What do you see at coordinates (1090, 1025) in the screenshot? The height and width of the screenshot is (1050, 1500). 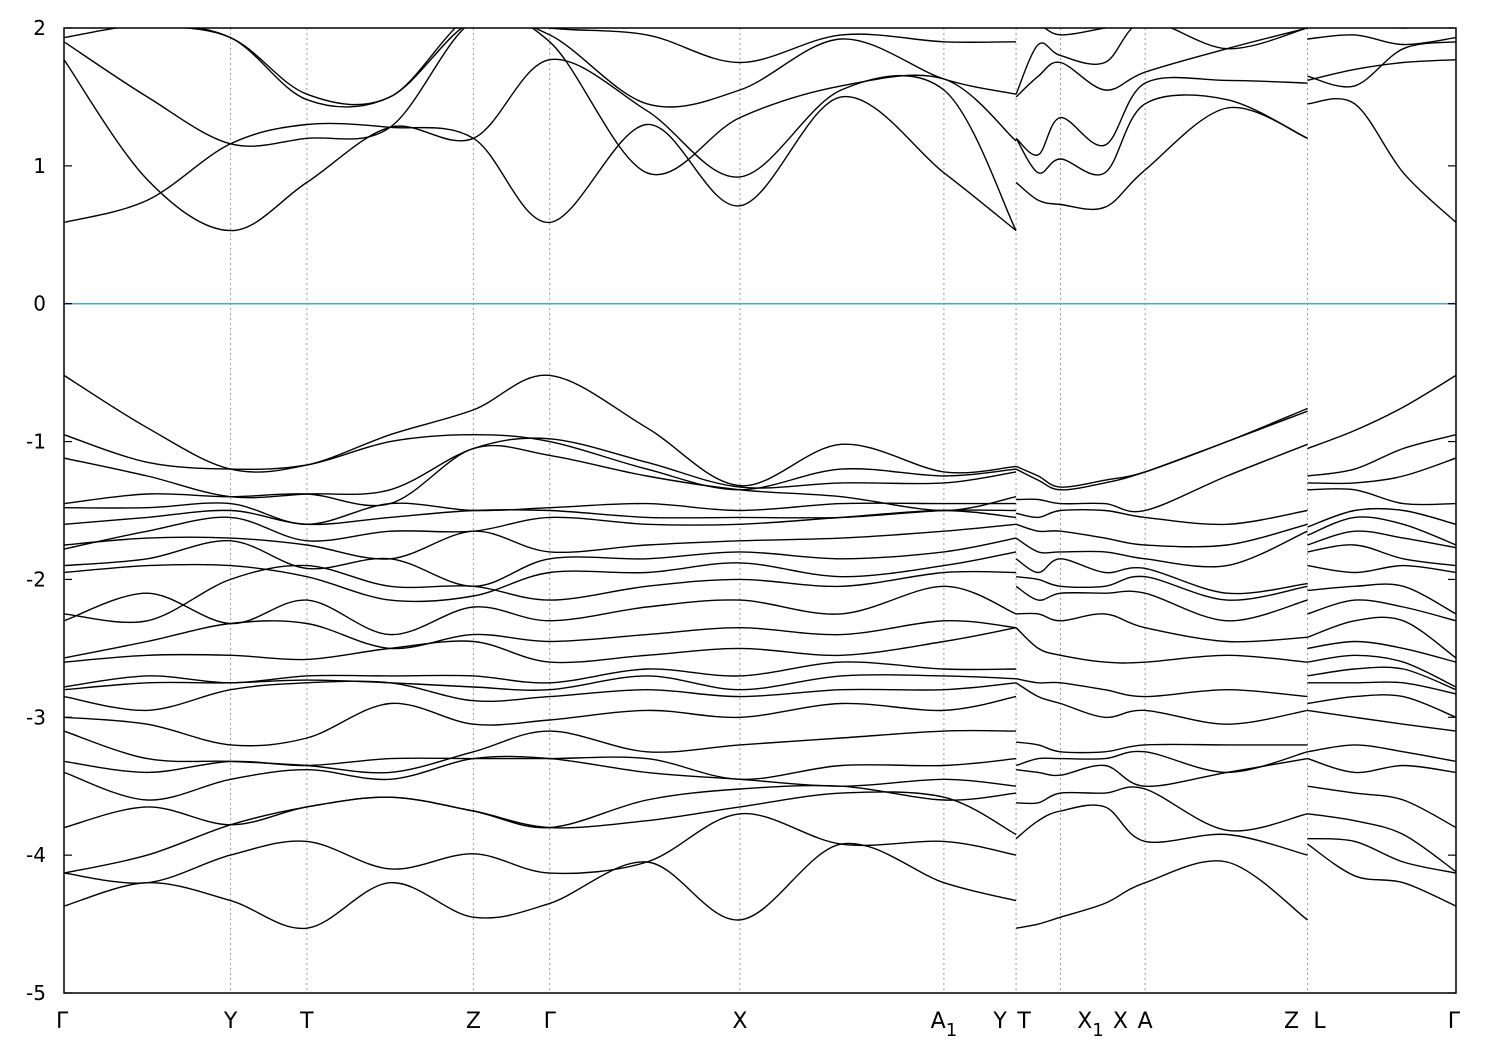 I see `kpoint-label: X1` at bounding box center [1090, 1025].